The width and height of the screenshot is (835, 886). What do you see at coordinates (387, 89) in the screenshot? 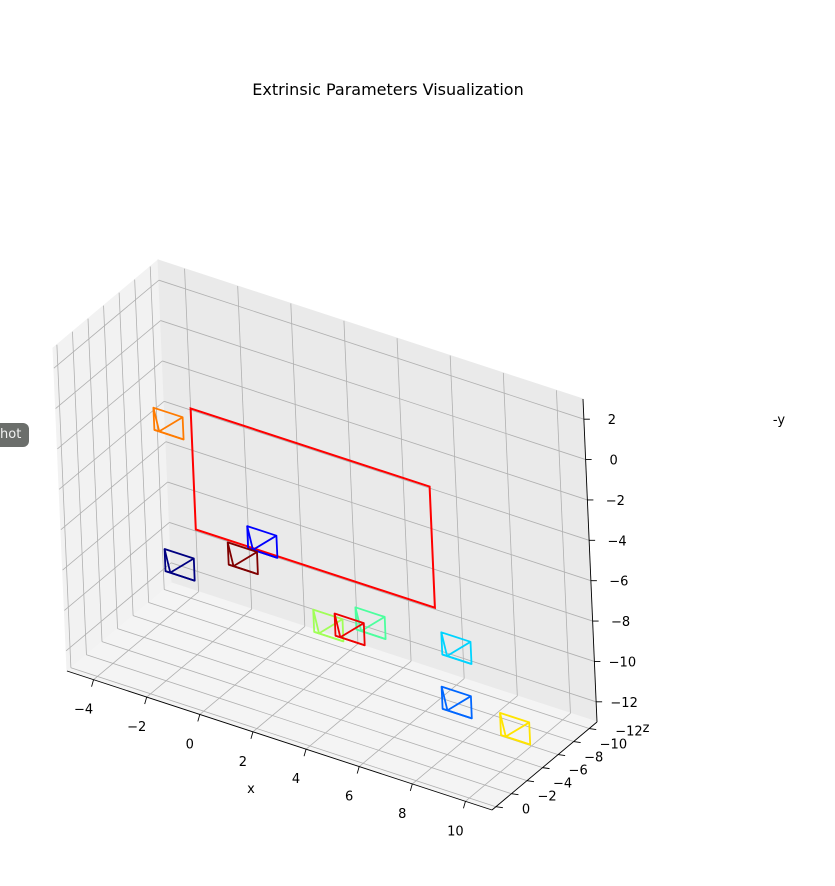
I see `chart-title: Extrinsic Parameters Visualization` at bounding box center [387, 89].